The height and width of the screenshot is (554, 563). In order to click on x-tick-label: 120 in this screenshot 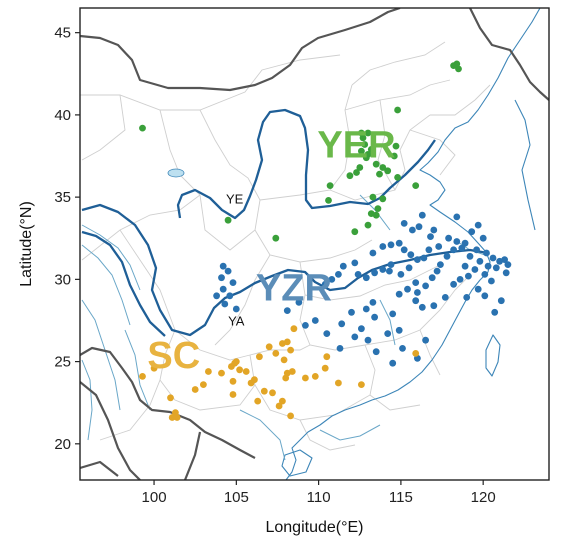, I will do `click(483, 497)`.